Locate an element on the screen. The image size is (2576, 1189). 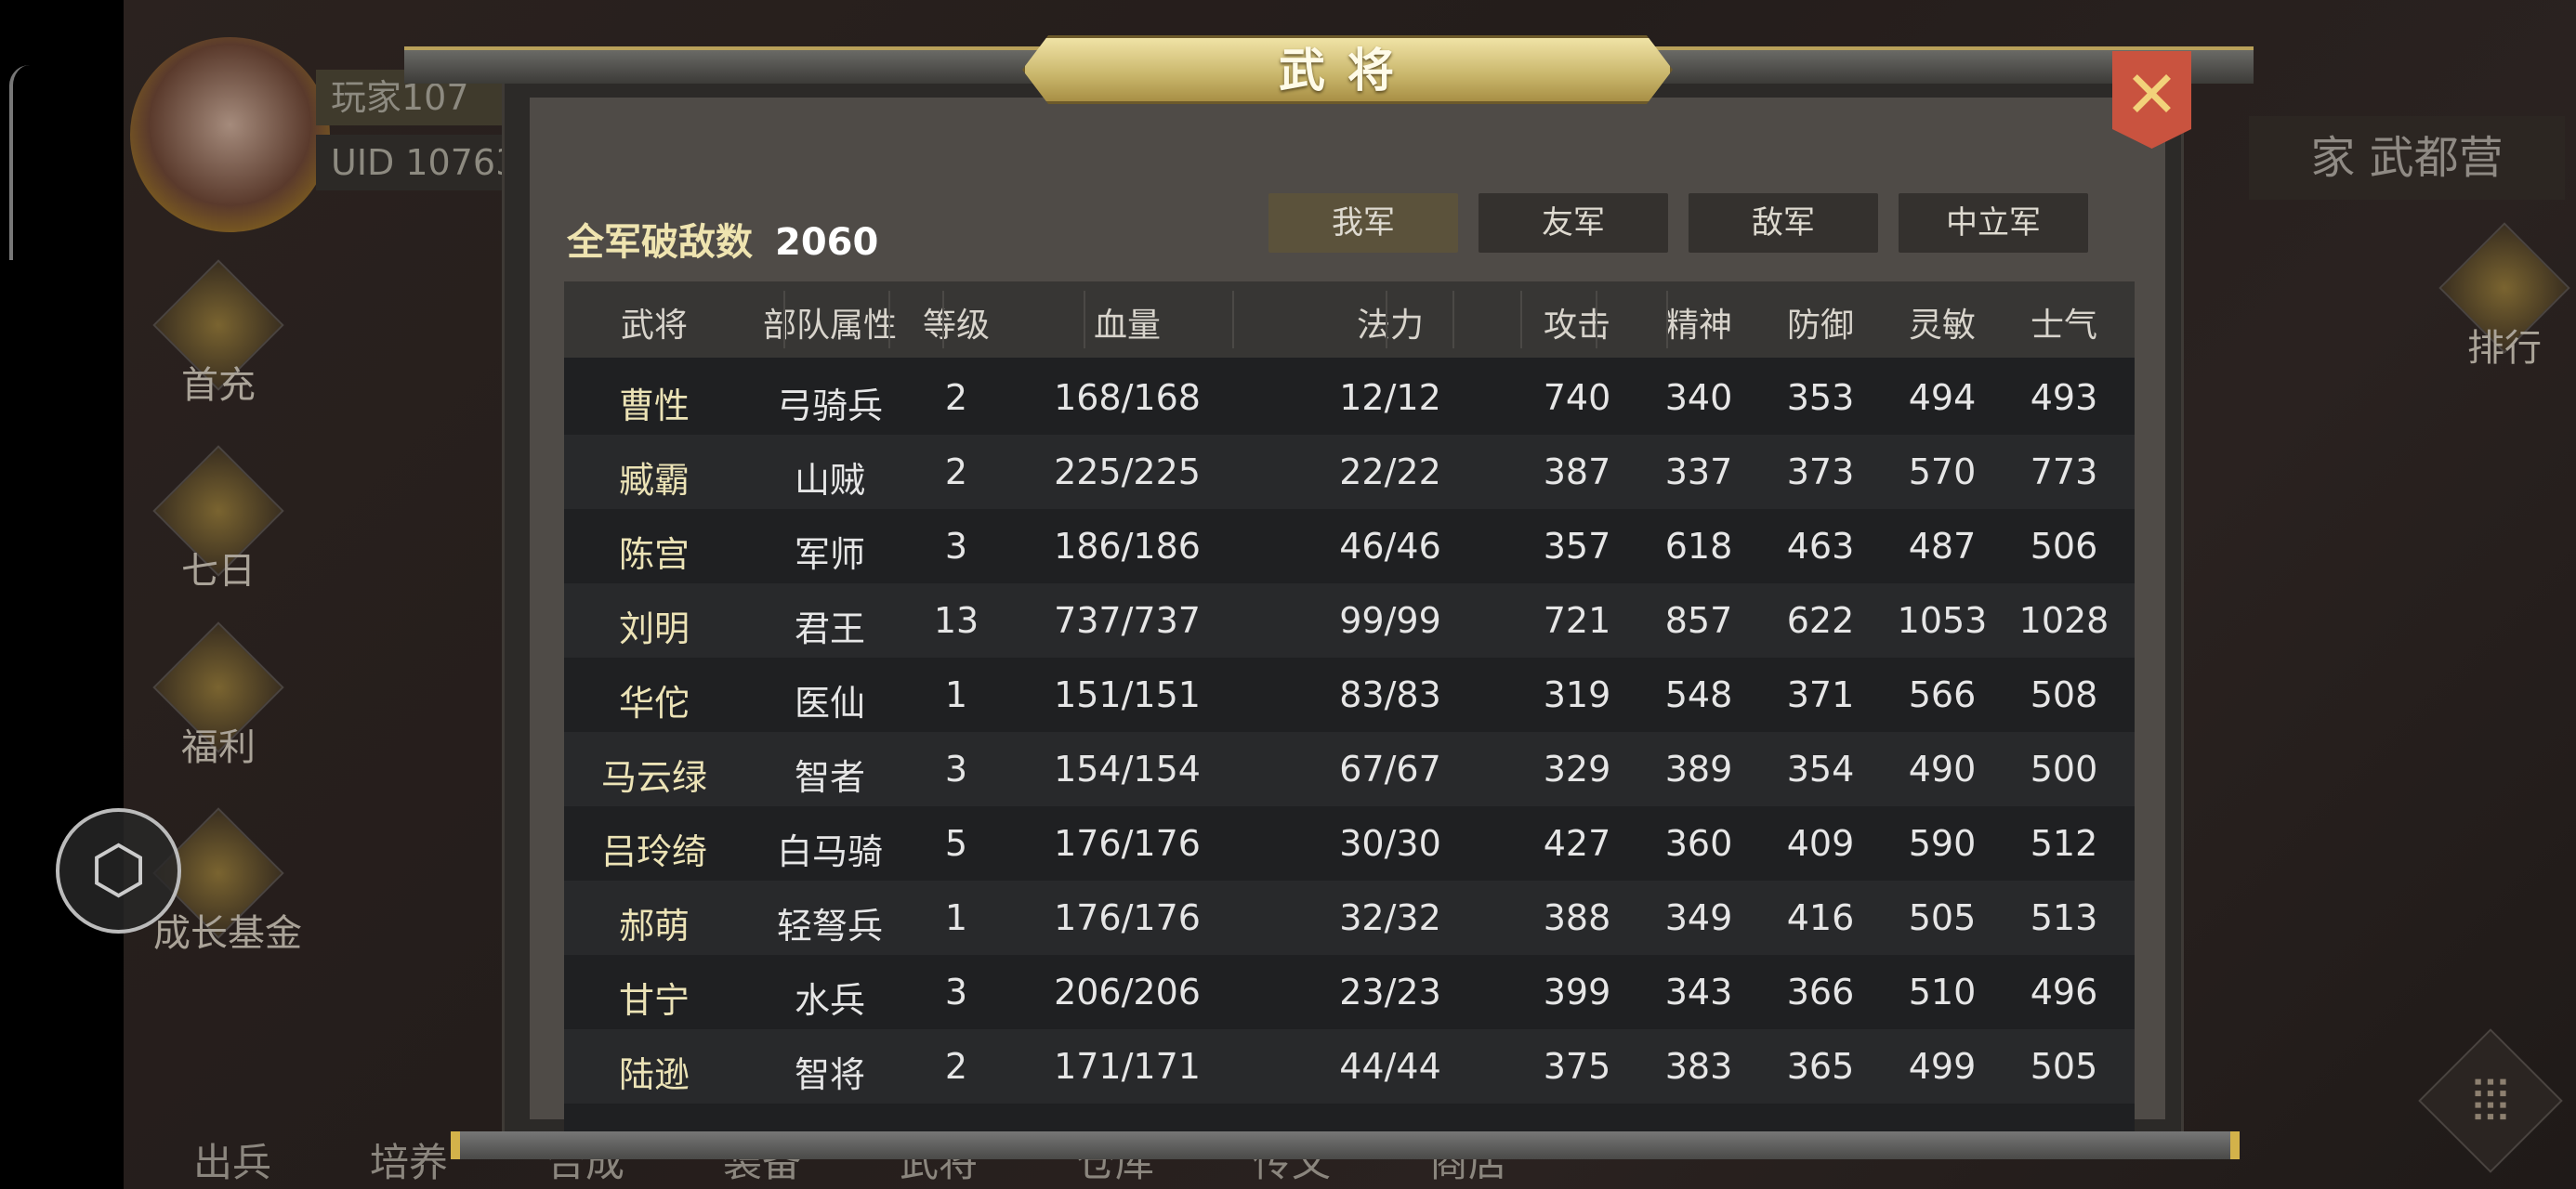
defense-cell: 353 is located at coordinates (1820, 397).